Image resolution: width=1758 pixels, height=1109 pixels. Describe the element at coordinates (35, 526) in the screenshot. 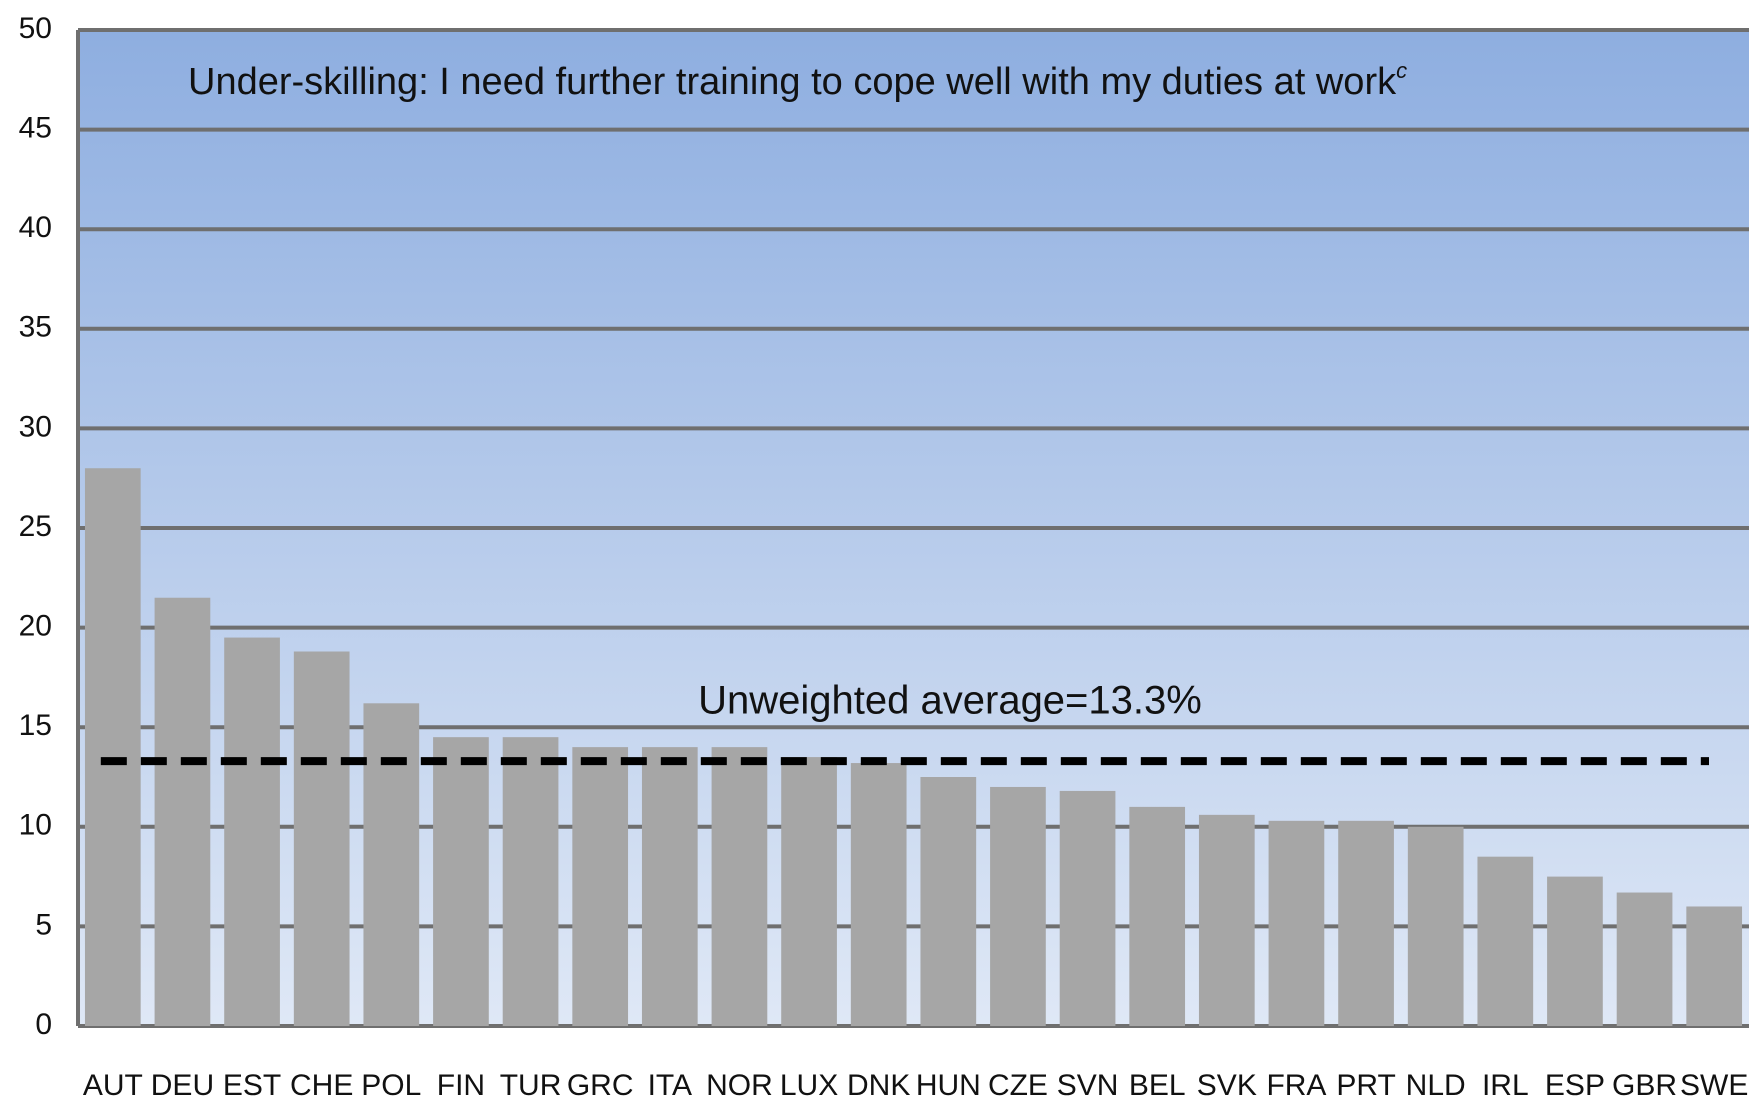

I see `y-tick-label: 25` at that location.